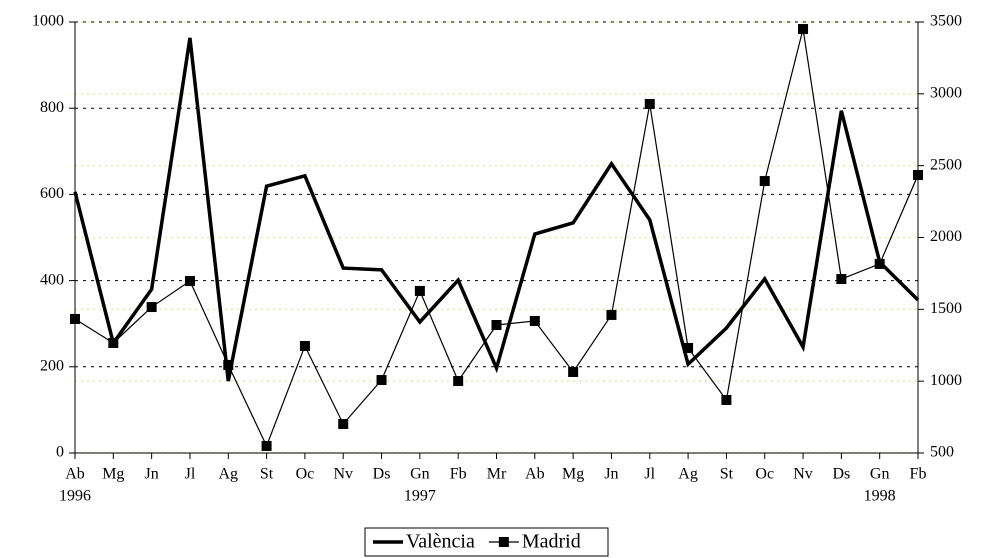  Describe the element at coordinates (48, 21) in the screenshot. I see `y-tick-label: 1000` at that location.